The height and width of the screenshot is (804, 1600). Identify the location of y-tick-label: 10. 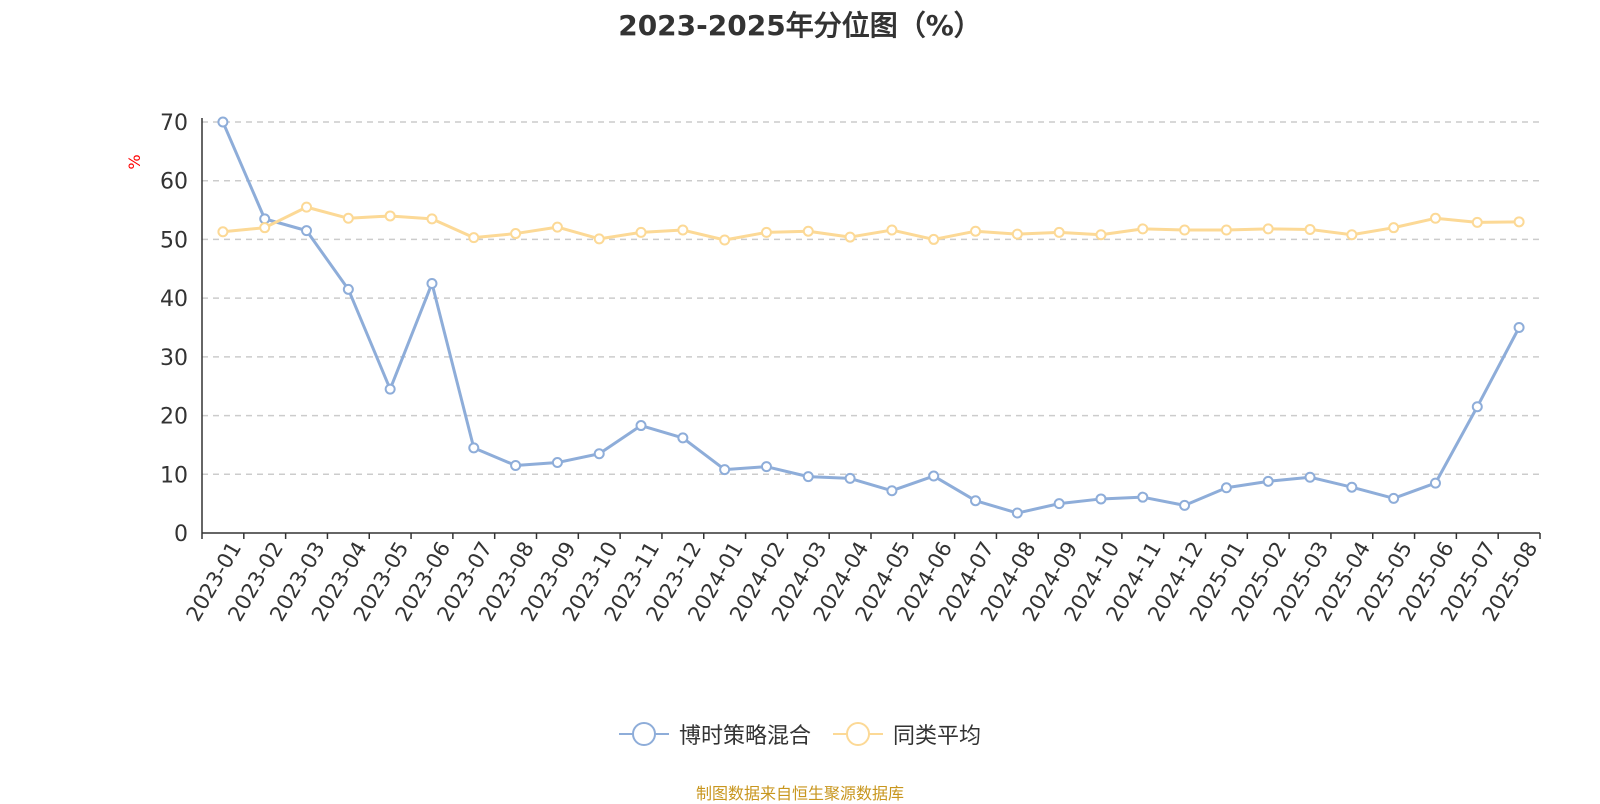
(174, 475).